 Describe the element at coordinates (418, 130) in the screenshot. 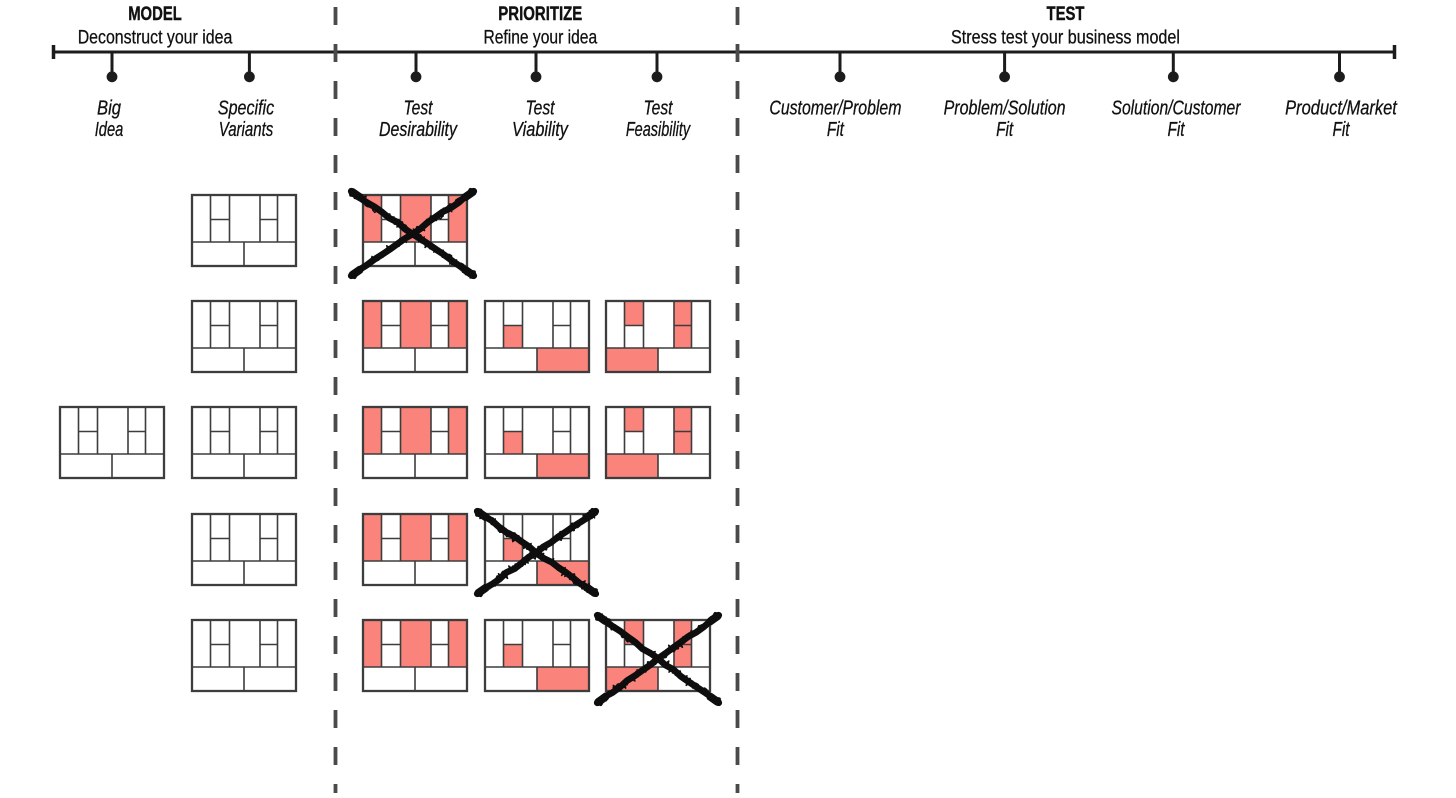

I see `svg-text: Desirability` at that location.